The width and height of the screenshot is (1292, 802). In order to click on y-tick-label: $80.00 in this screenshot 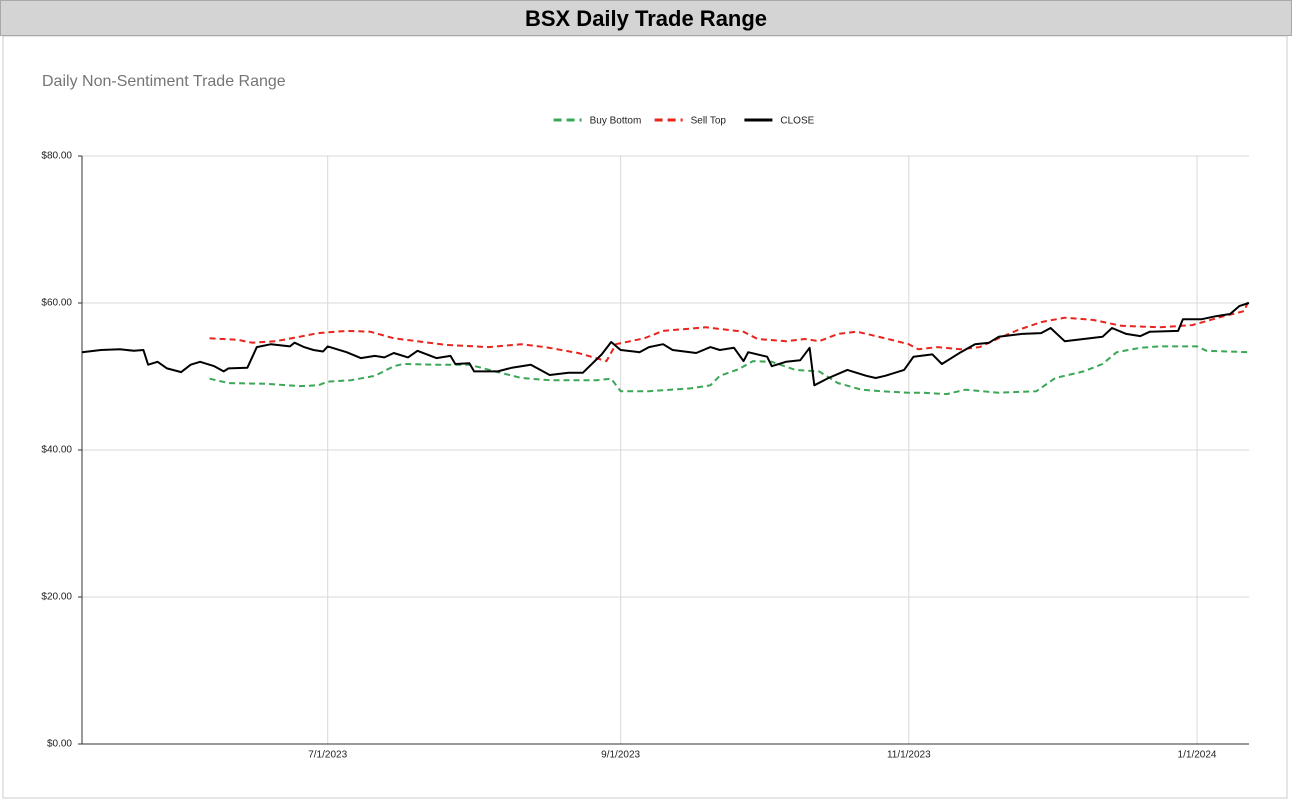, I will do `click(56, 156)`.